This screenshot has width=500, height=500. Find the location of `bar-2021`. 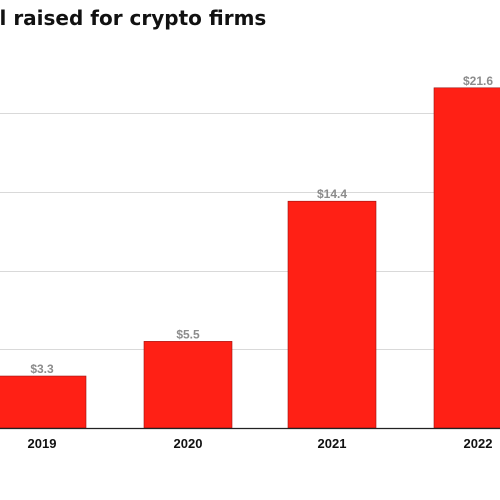

bar-2021 is located at coordinates (332, 314).